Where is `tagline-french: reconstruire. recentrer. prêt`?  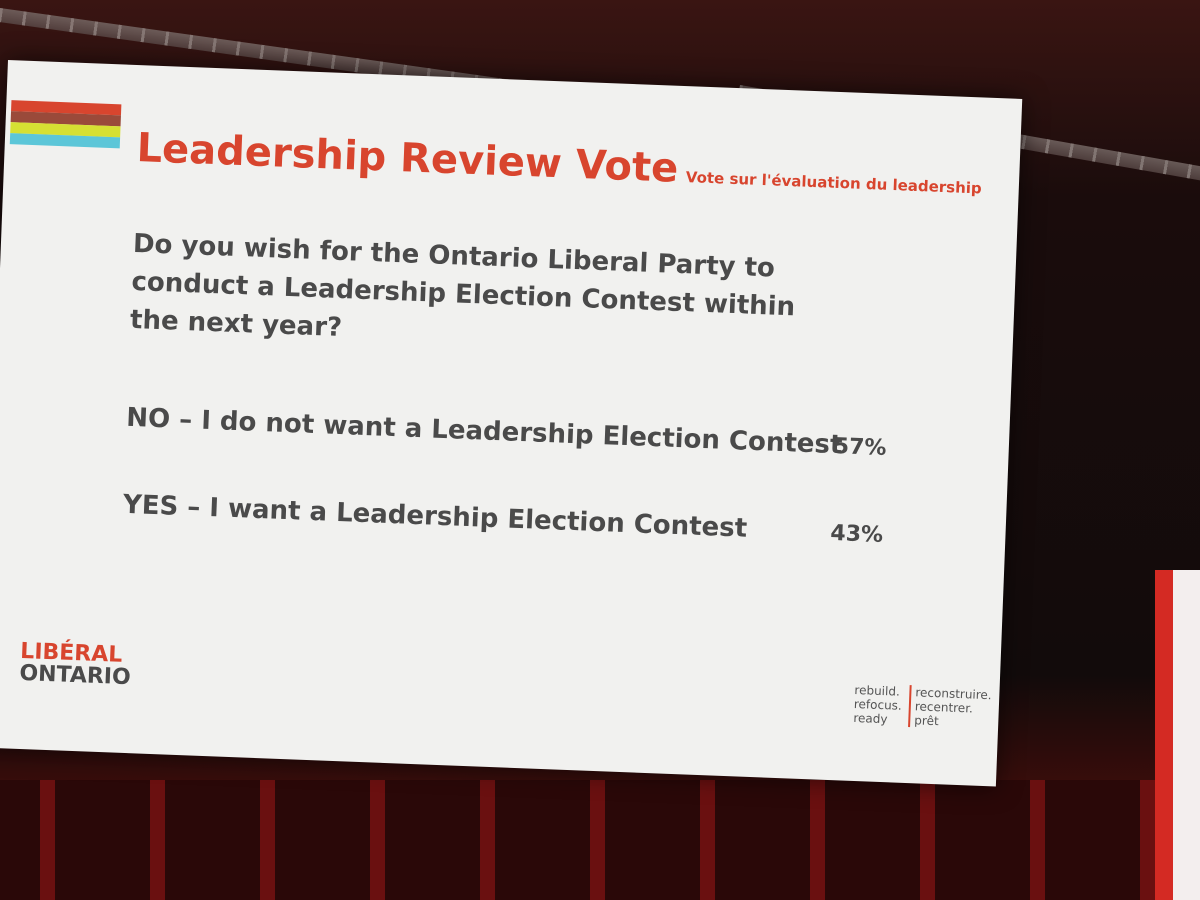 tagline-french: reconstruire. recentrer. prêt is located at coordinates (950, 708).